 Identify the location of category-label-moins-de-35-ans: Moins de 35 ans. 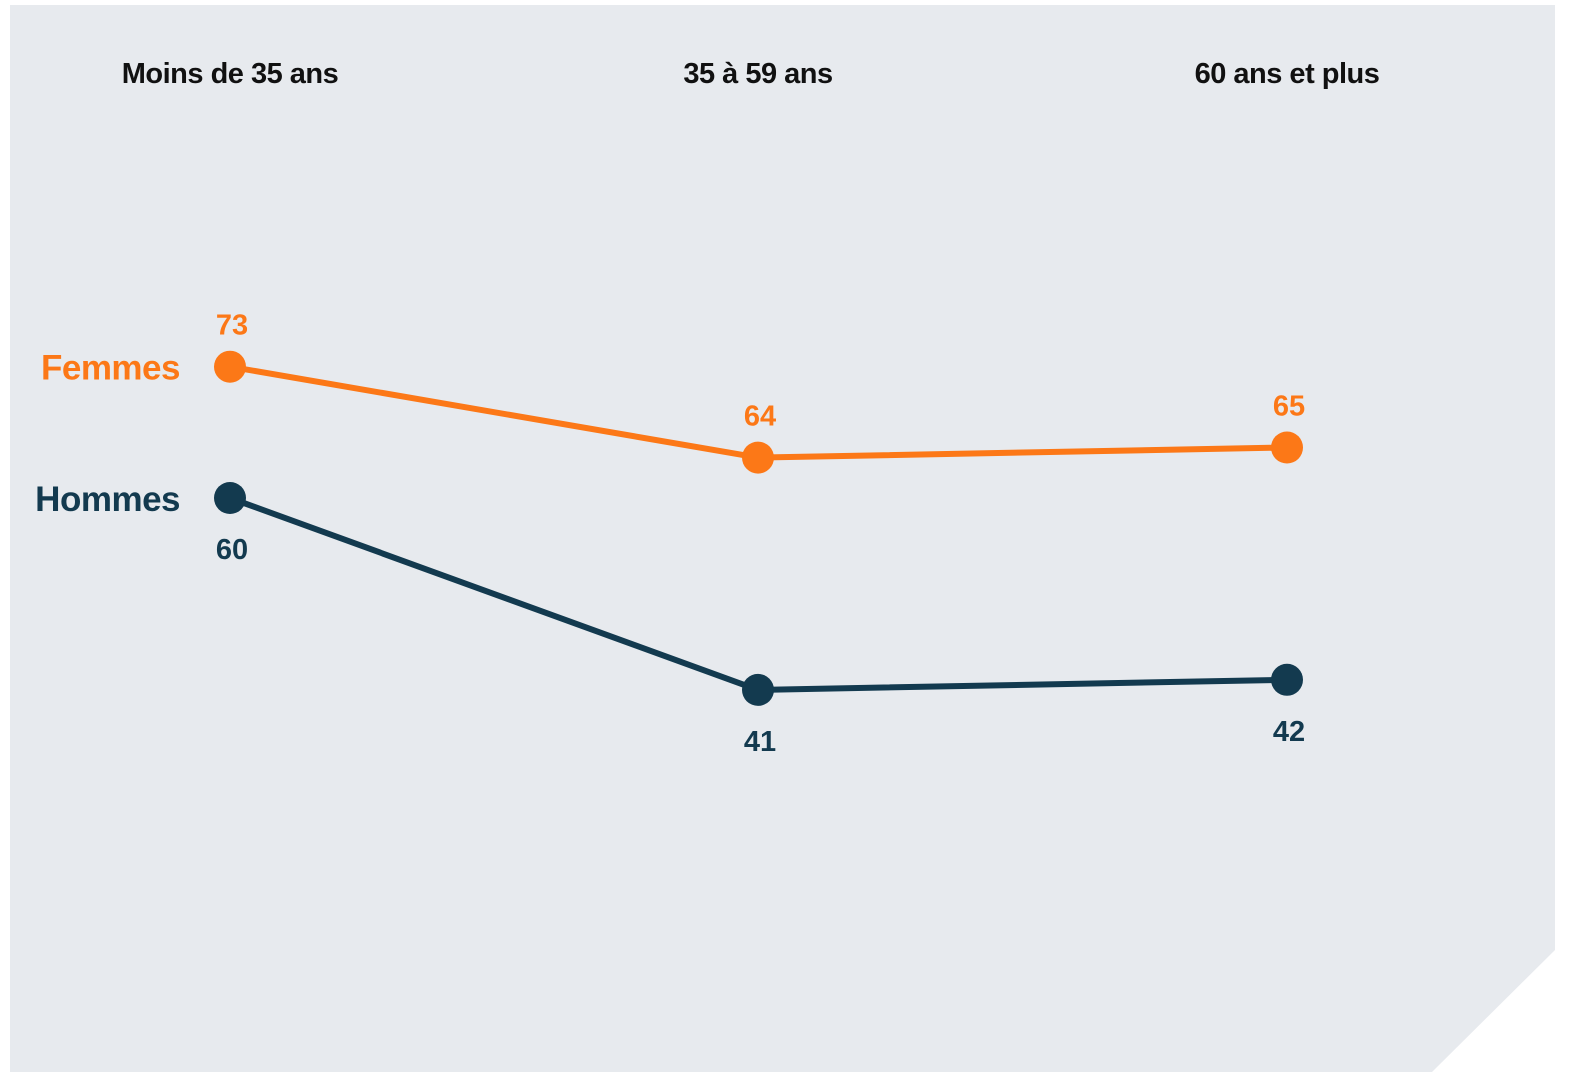
(230, 74).